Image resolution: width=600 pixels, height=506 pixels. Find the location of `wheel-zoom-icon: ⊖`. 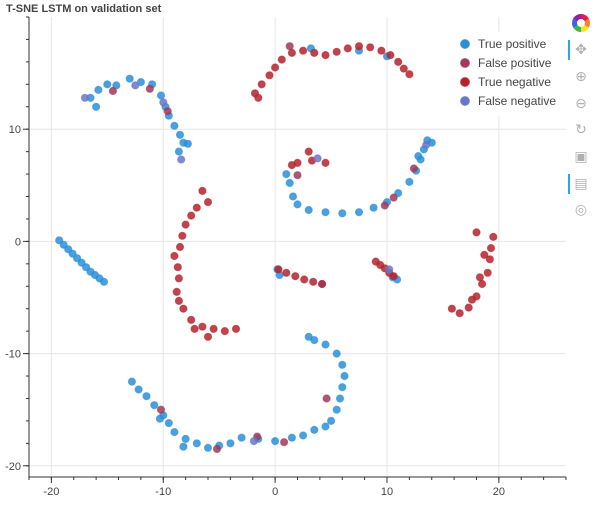

wheel-zoom-icon: ⊖ is located at coordinates (581, 104).